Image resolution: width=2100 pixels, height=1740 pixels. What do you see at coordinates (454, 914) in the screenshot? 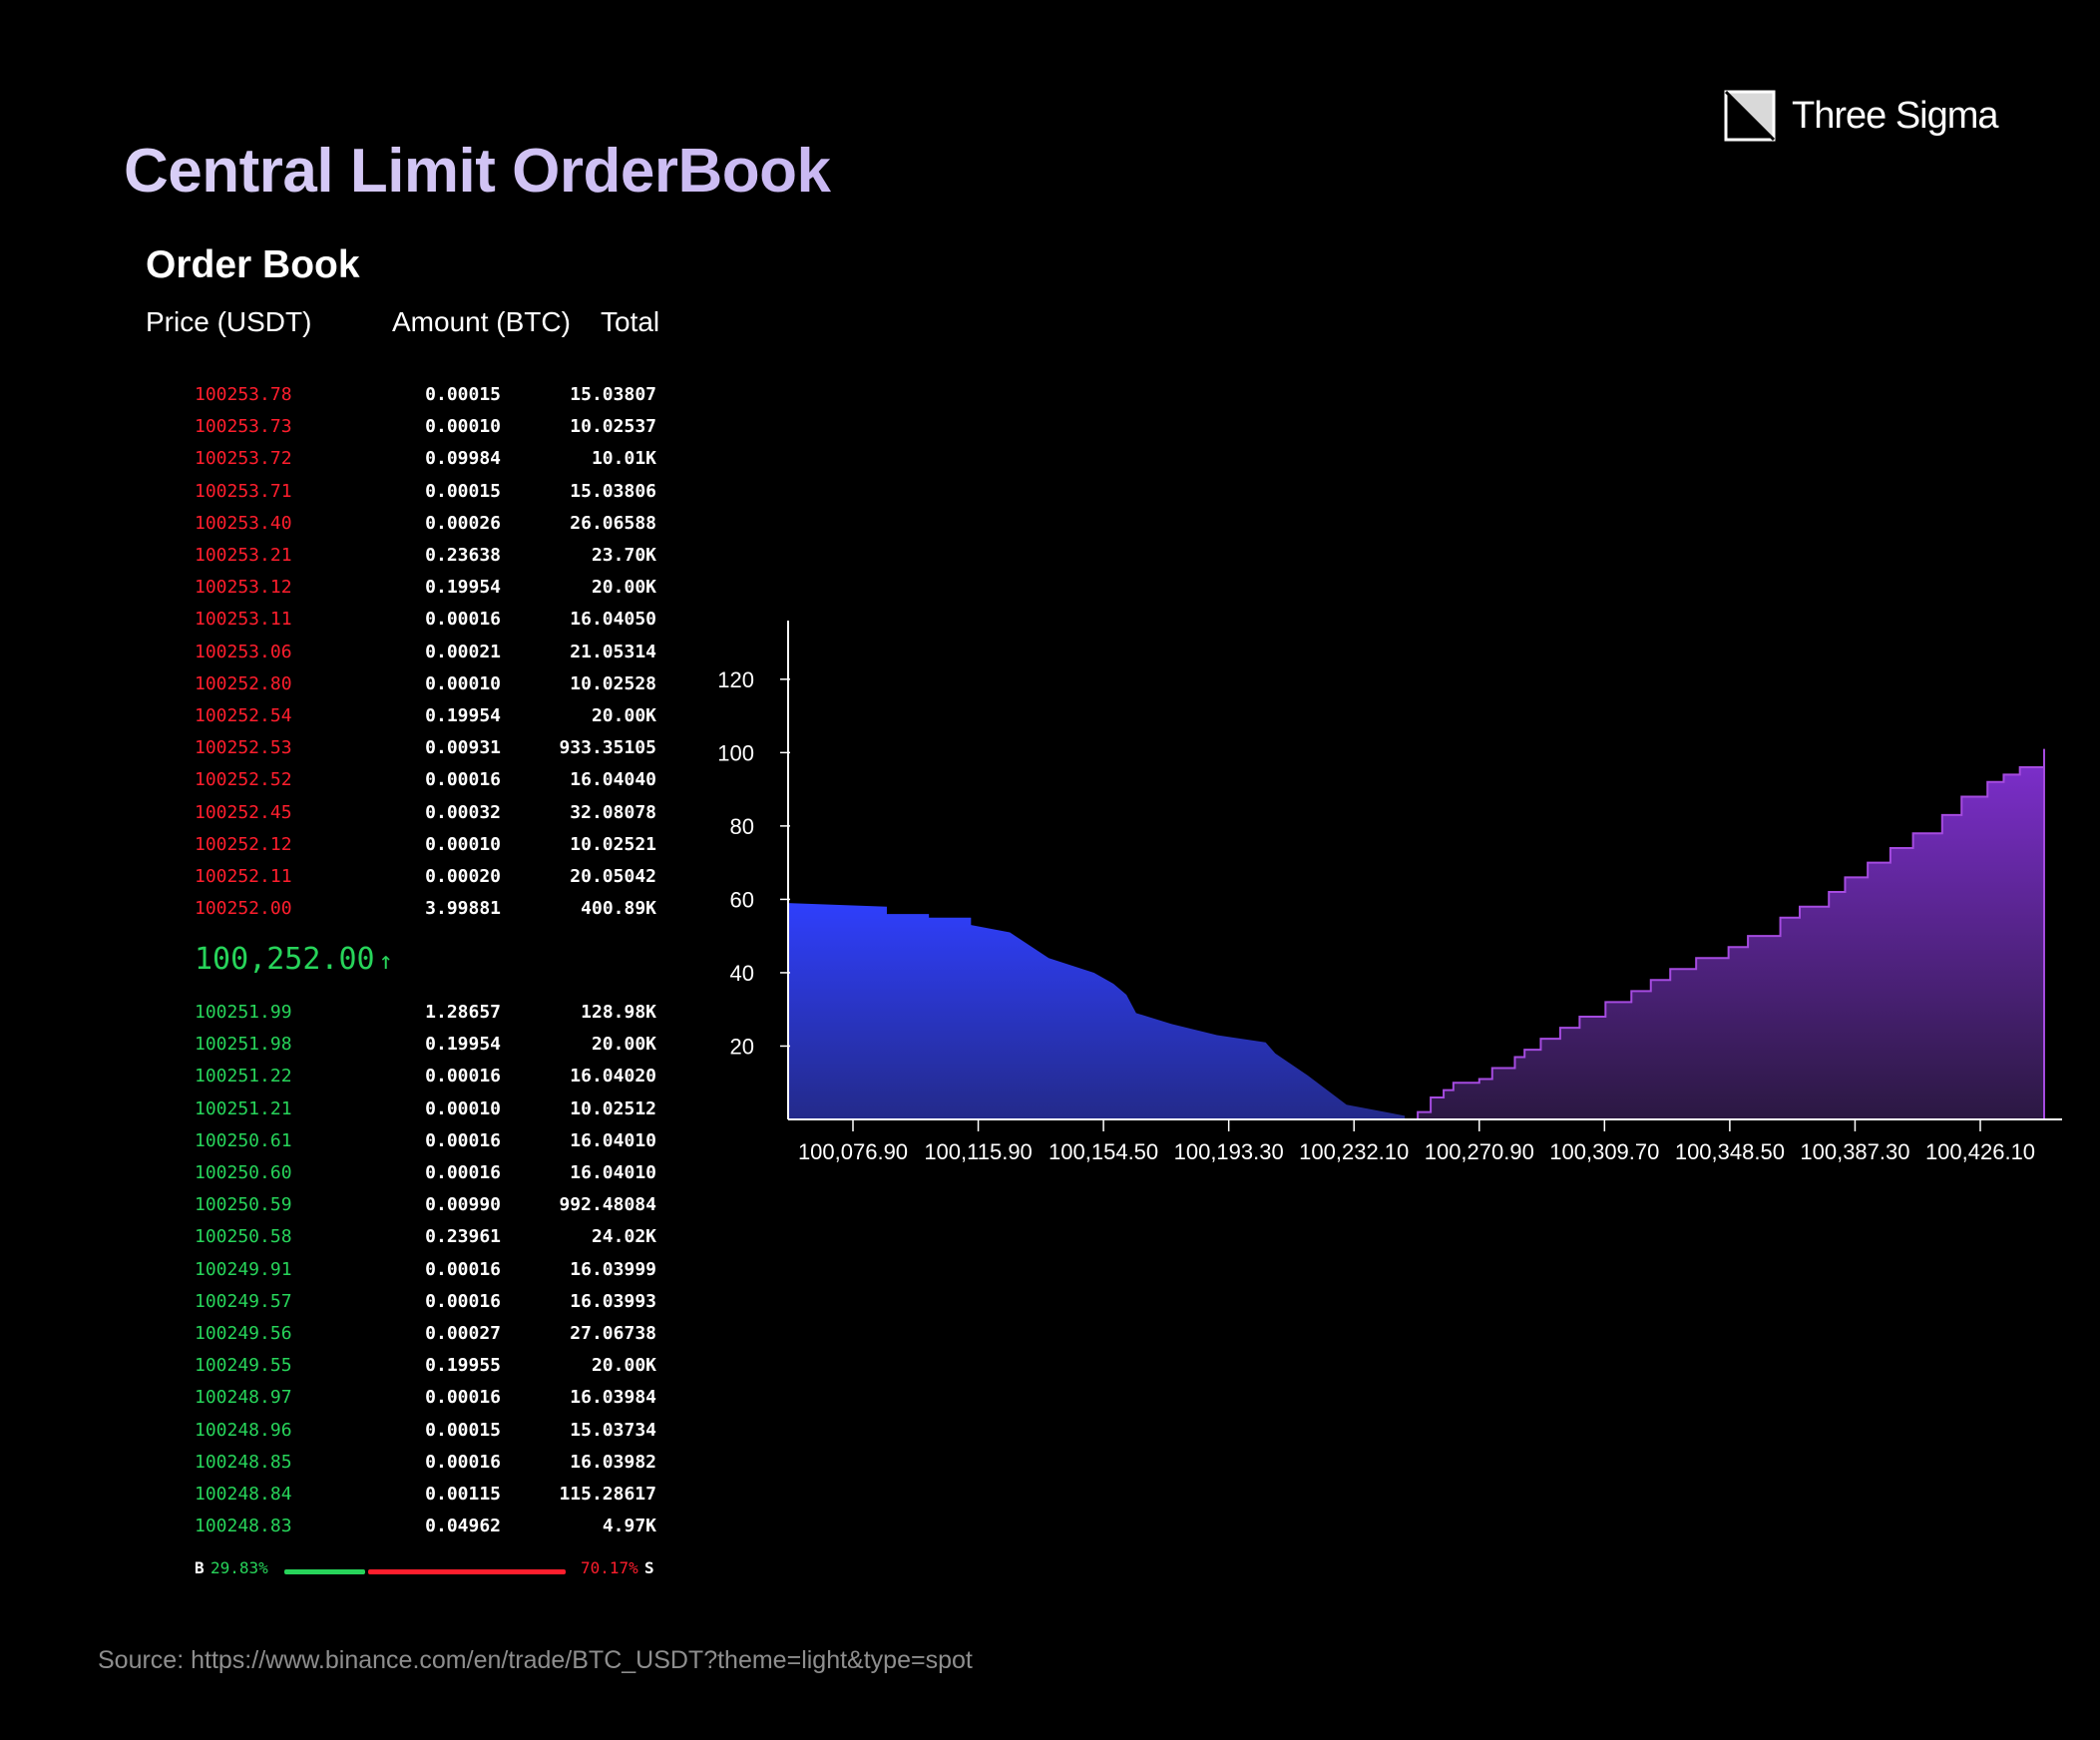
I see `ask-row: 100252.00 3.99881 400.89K` at bounding box center [454, 914].